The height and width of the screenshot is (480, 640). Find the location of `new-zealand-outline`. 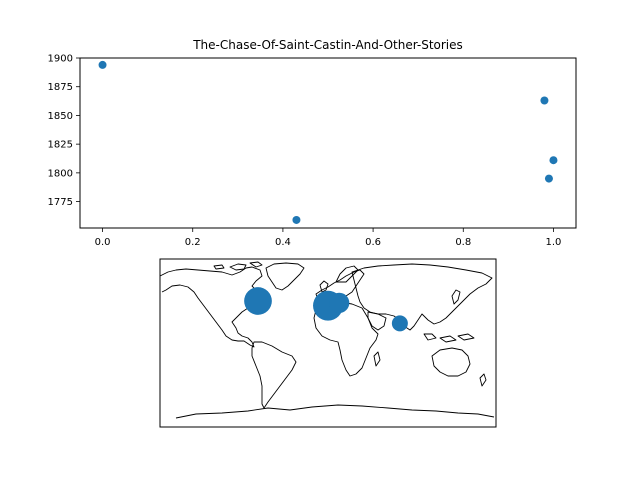

new-zealand-outline is located at coordinates (483, 380).